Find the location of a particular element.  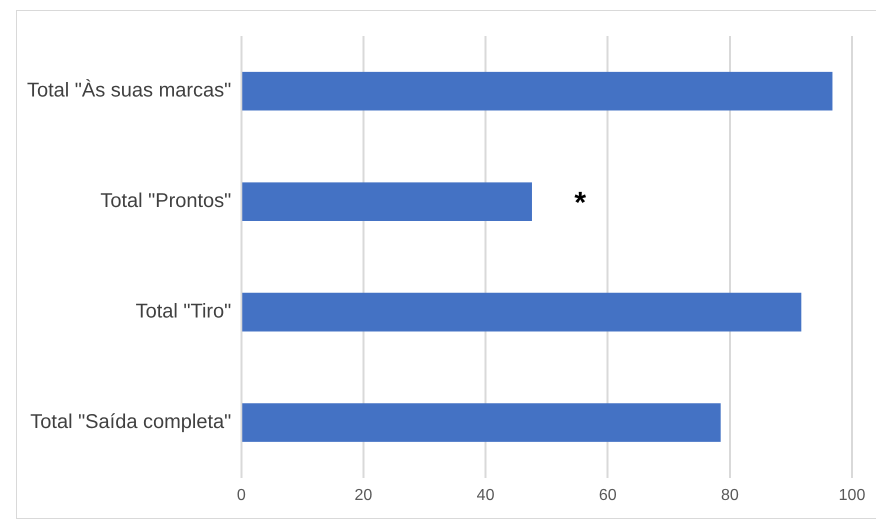

y-tick-label: Total "Saída completa" is located at coordinates (131, 422).